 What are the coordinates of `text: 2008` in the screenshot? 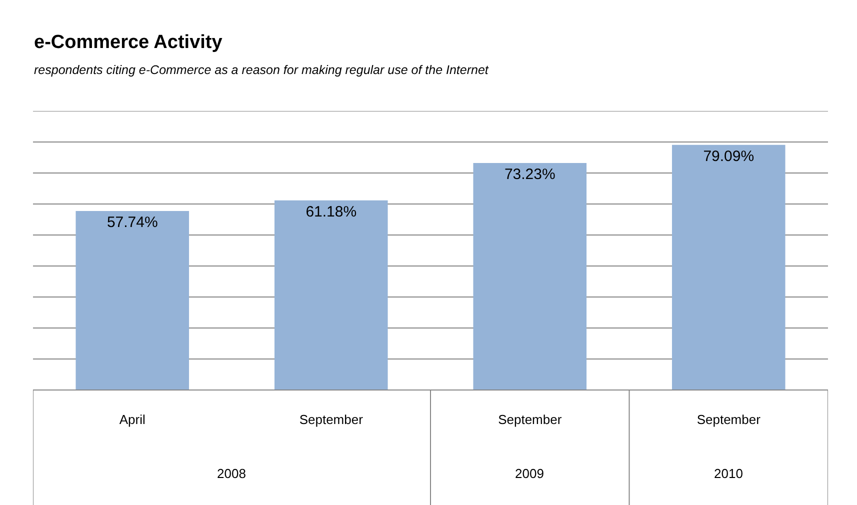 It's located at (231, 473).